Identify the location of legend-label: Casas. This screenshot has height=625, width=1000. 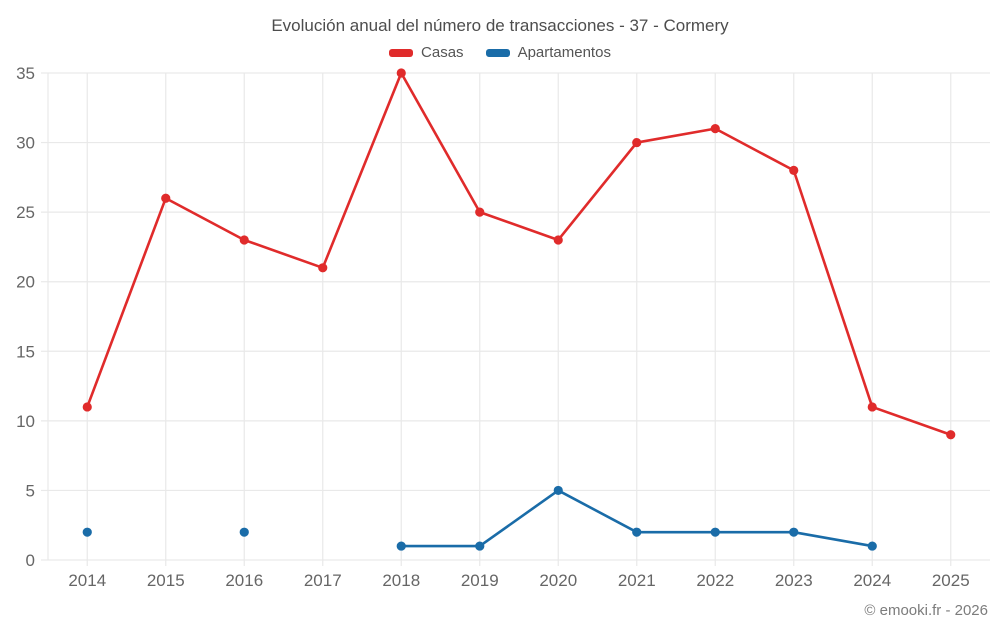
(442, 52).